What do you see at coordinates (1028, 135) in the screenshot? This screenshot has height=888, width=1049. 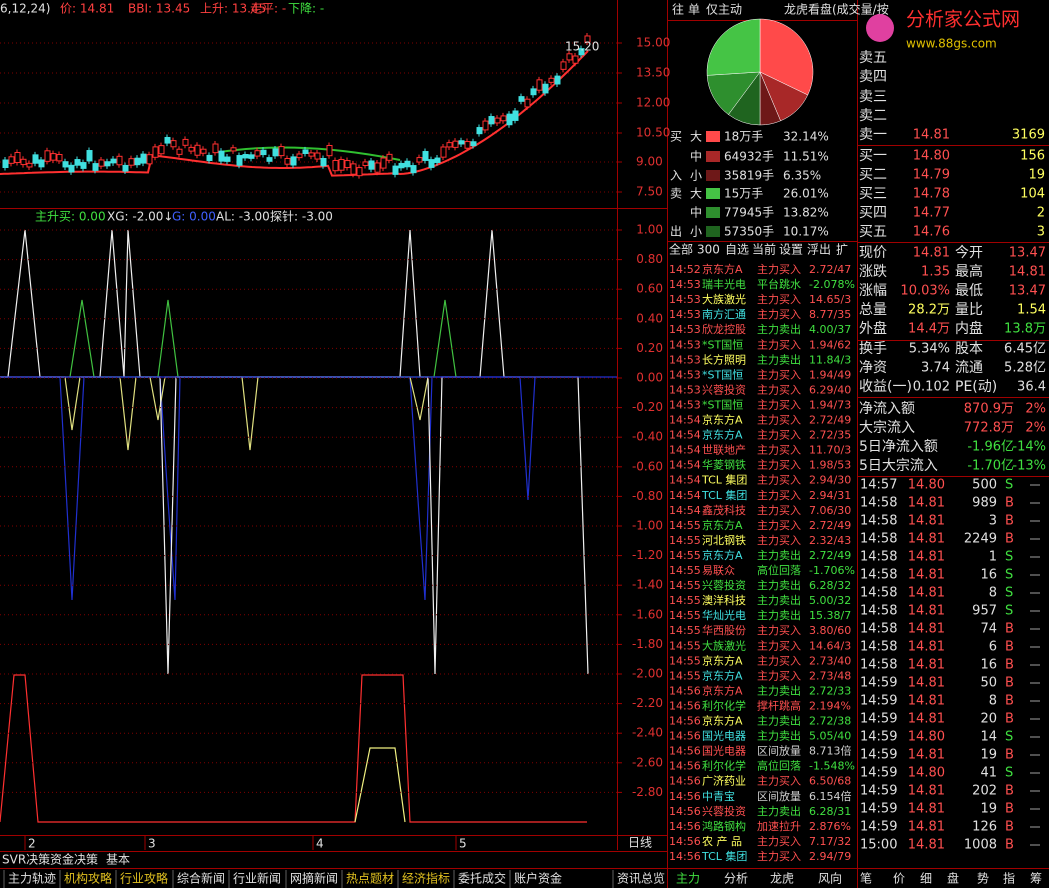 I see `order-volume: 3169` at bounding box center [1028, 135].